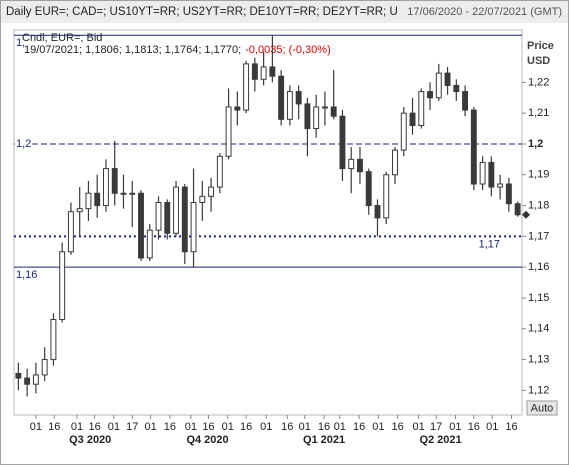 The image size is (569, 465). What do you see at coordinates (489, 244) in the screenshot?
I see `horizontal-line-label: 1,17` at bounding box center [489, 244].